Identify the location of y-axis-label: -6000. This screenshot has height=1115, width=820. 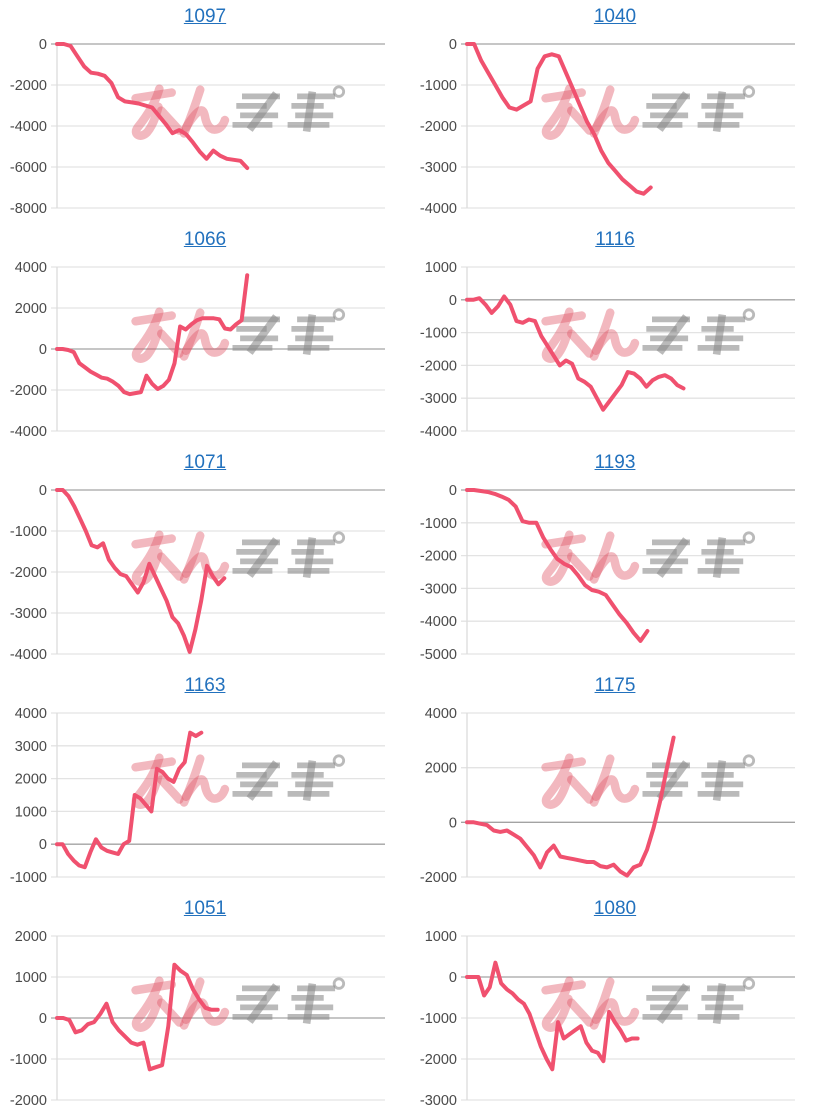
(28, 168).